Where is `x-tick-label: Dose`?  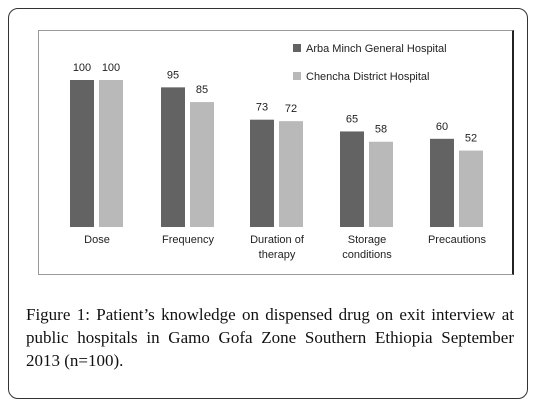
x-tick-label: Dose is located at coordinates (97, 240).